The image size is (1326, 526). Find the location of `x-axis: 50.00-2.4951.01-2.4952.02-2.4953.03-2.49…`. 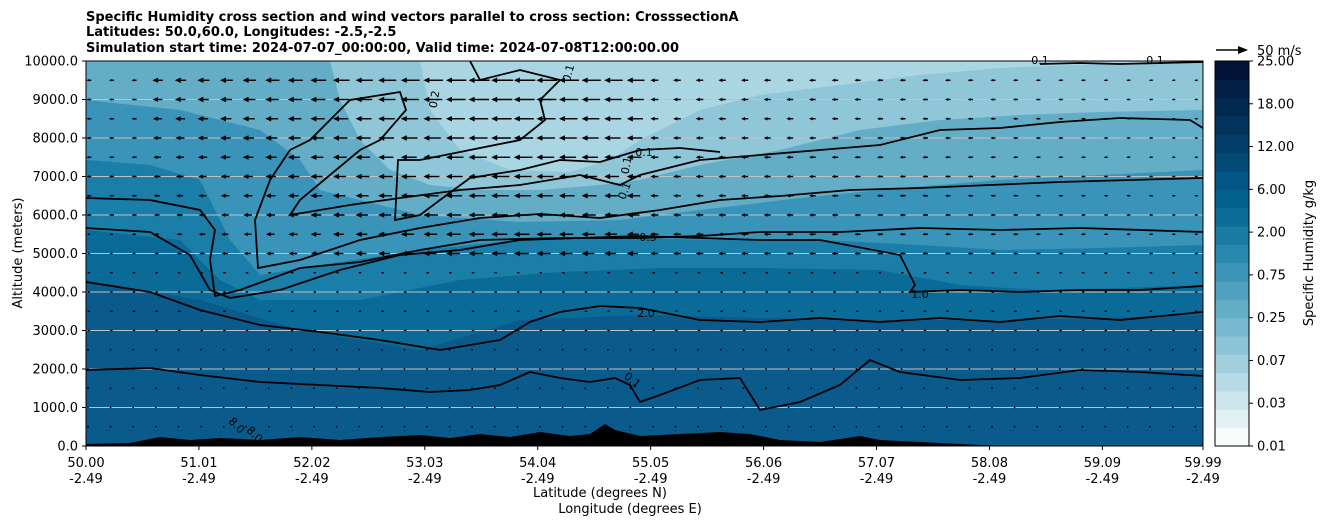

x-axis: 50.00-2.4951.01-2.4952.02-2.4953.03-2.49… is located at coordinates (644, 466).